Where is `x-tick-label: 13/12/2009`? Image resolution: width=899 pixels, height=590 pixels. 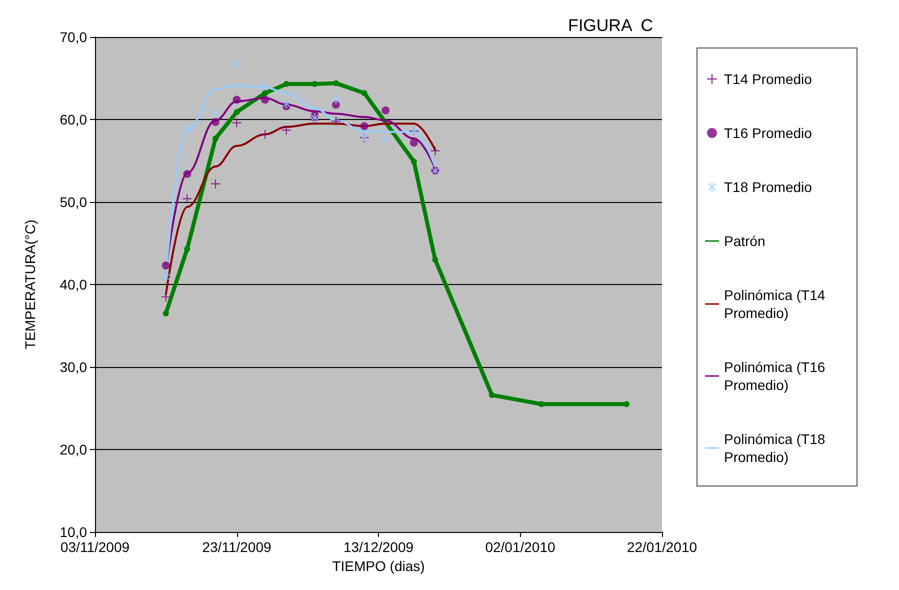 x-tick-label: 13/12/2009 is located at coordinates (378, 547).